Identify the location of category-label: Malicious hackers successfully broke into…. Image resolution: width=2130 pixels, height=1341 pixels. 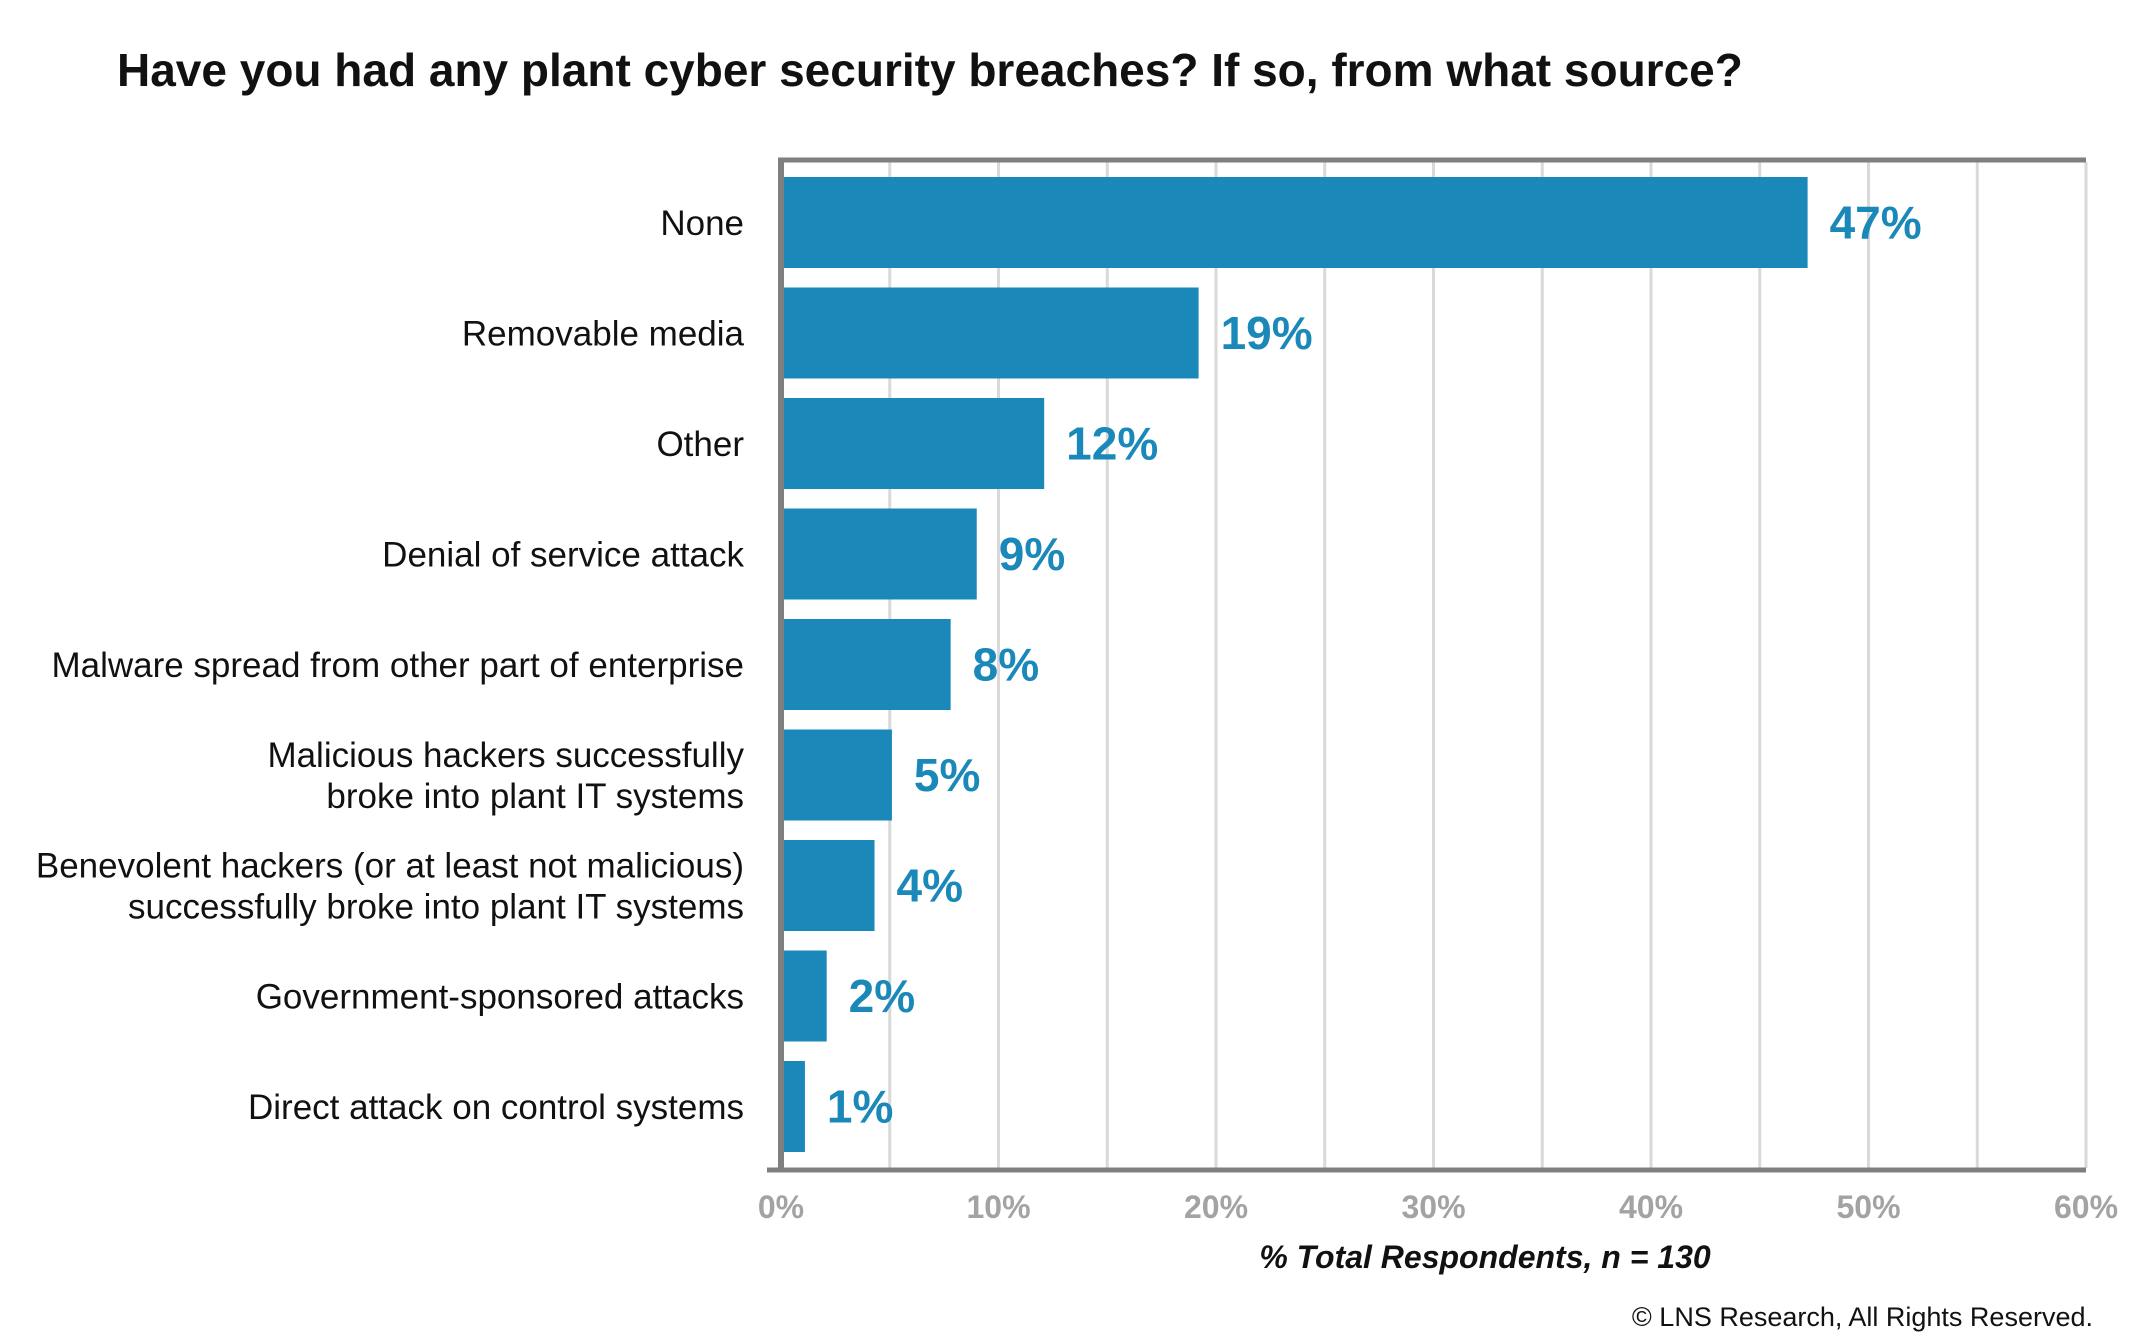
(505, 776).